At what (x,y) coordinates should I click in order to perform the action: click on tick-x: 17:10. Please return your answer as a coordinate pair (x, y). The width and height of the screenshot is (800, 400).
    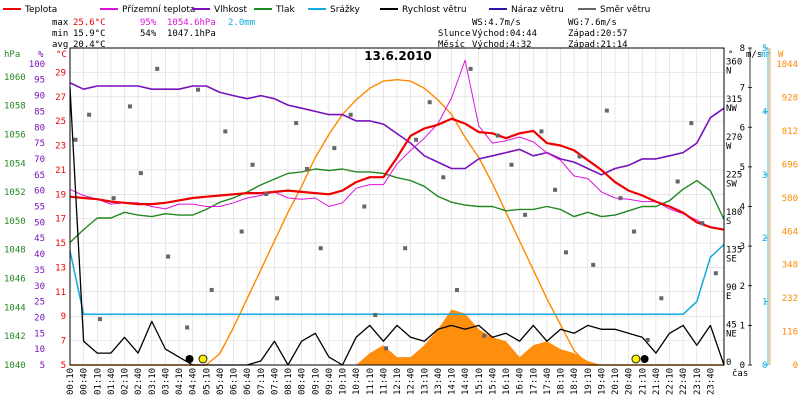
    Looking at the image, I should click on (534, 381).